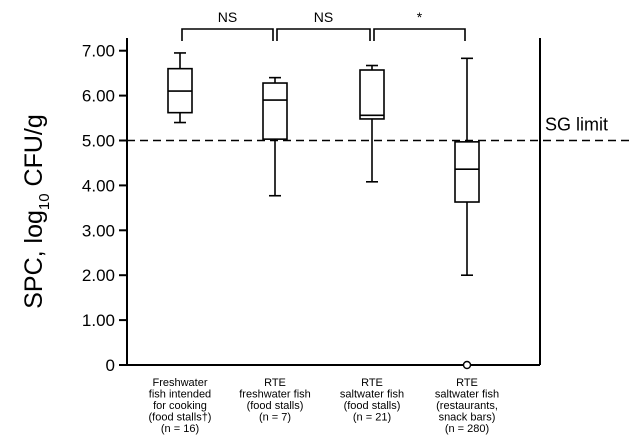 This screenshot has width=636, height=439. What do you see at coordinates (180, 418) in the screenshot?
I see `x-category-label-line: (food stalls†)` at bounding box center [180, 418].